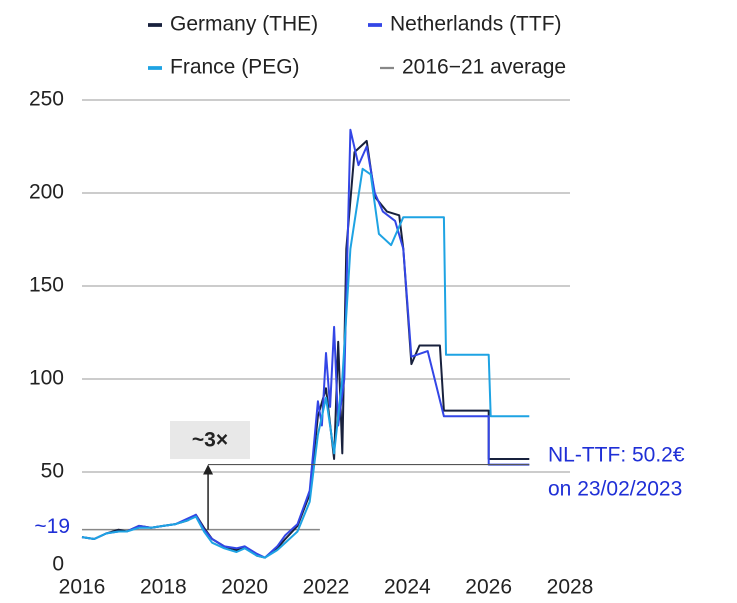  What do you see at coordinates (46, 192) in the screenshot?
I see `y-tick-label: 200` at bounding box center [46, 192].